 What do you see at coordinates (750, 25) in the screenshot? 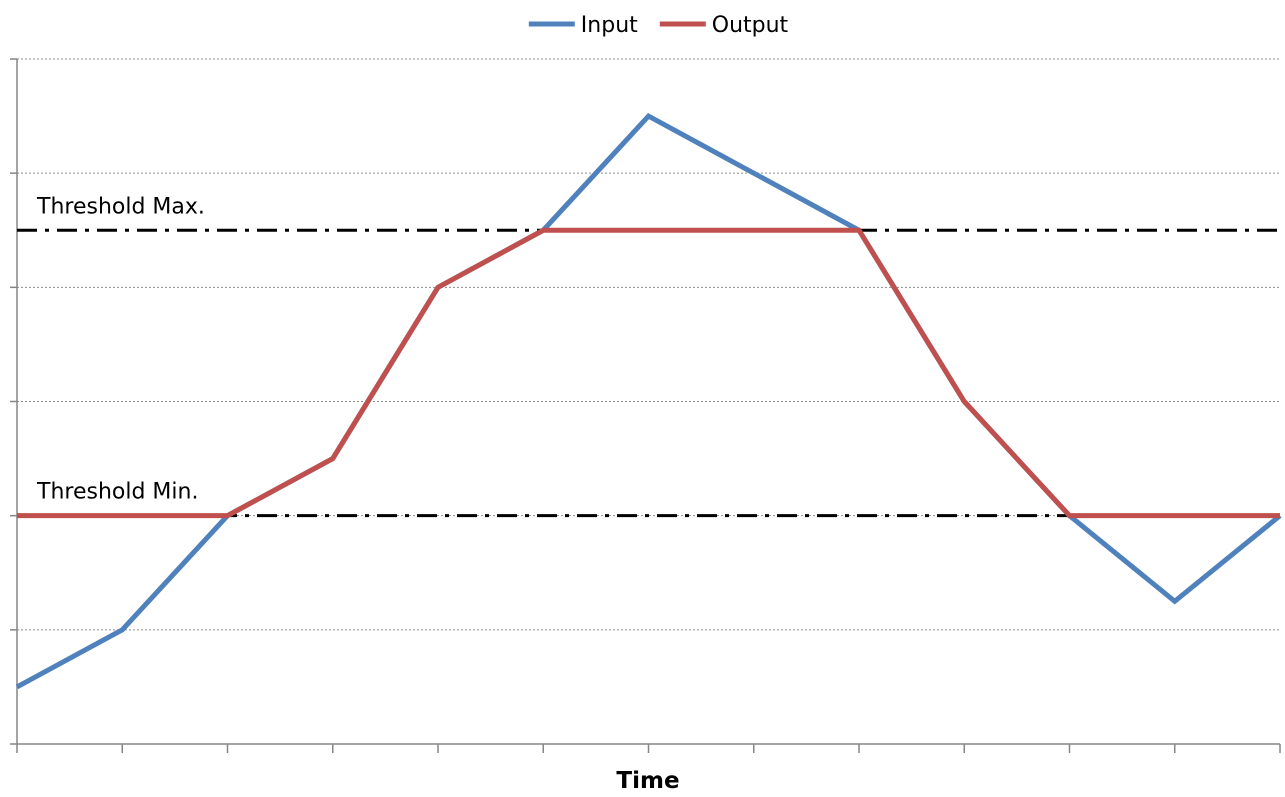
I see `legend-label-output: Output` at bounding box center [750, 25].